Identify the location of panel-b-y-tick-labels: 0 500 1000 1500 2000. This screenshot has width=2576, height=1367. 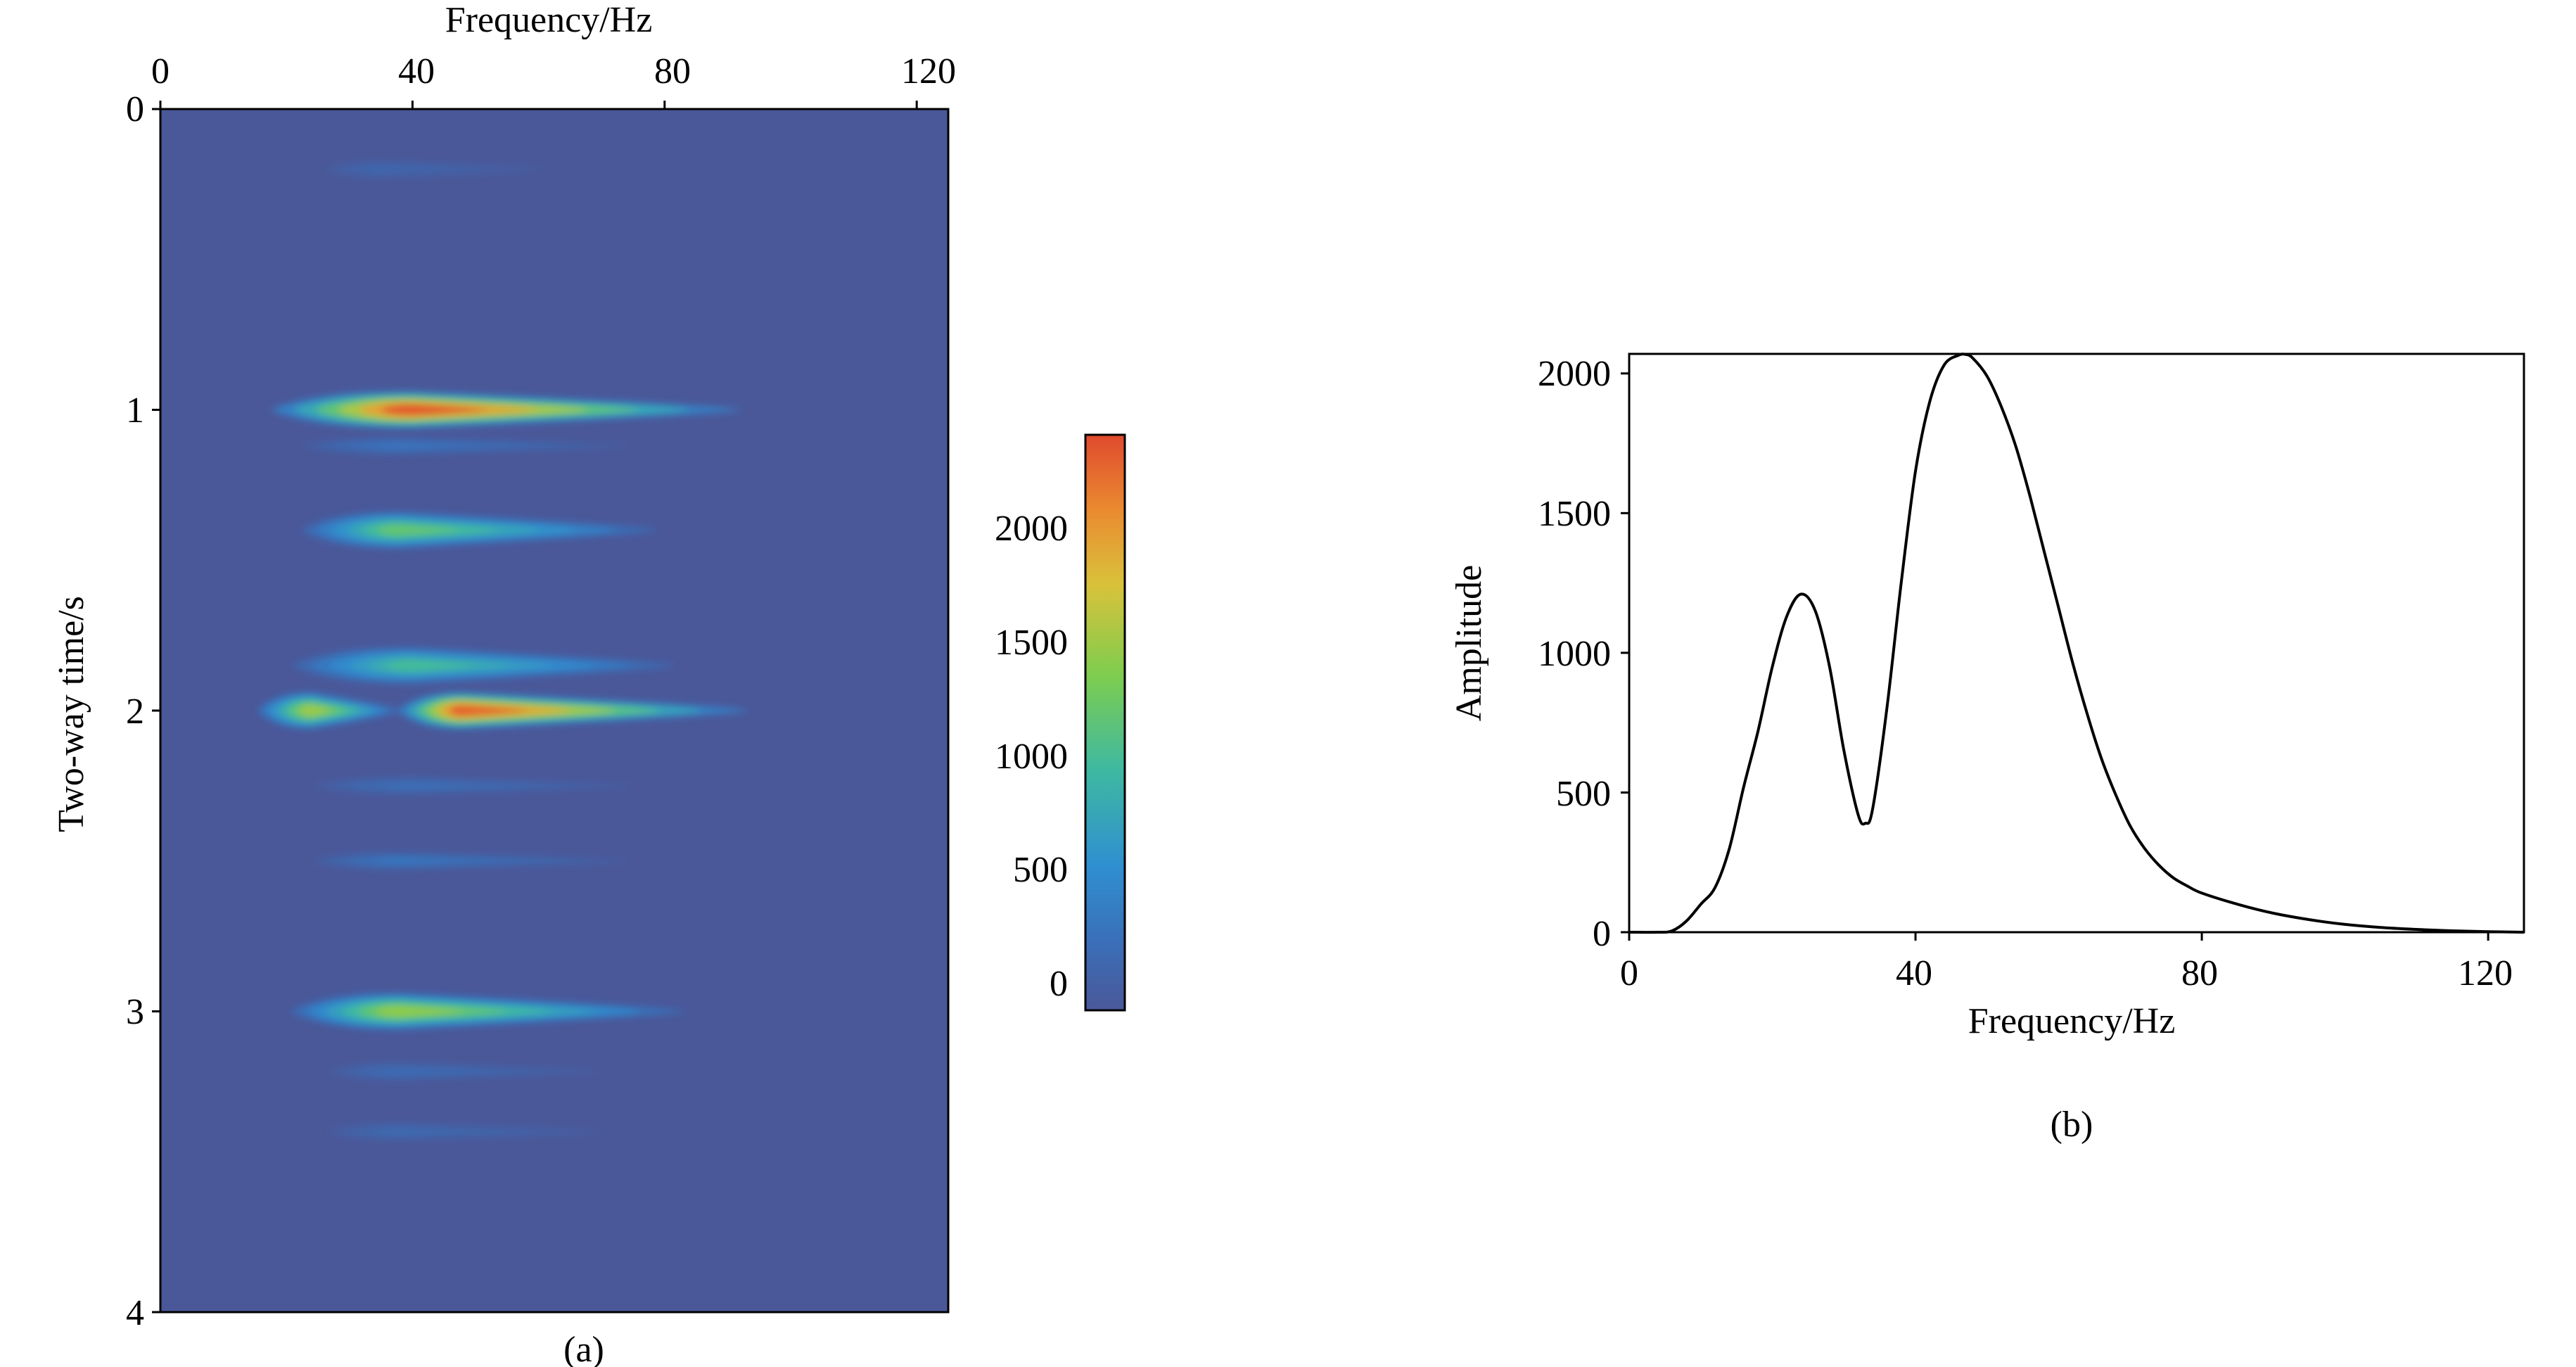
(1574, 654).